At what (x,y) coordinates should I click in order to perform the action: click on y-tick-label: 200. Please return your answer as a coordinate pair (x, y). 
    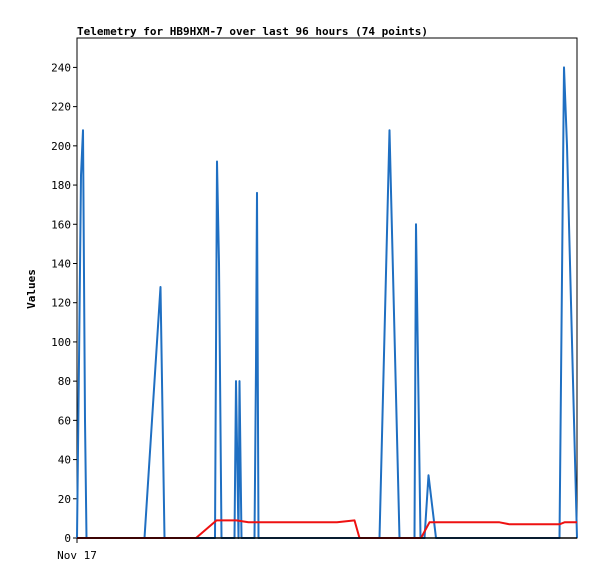
    Looking at the image, I should click on (61, 146).